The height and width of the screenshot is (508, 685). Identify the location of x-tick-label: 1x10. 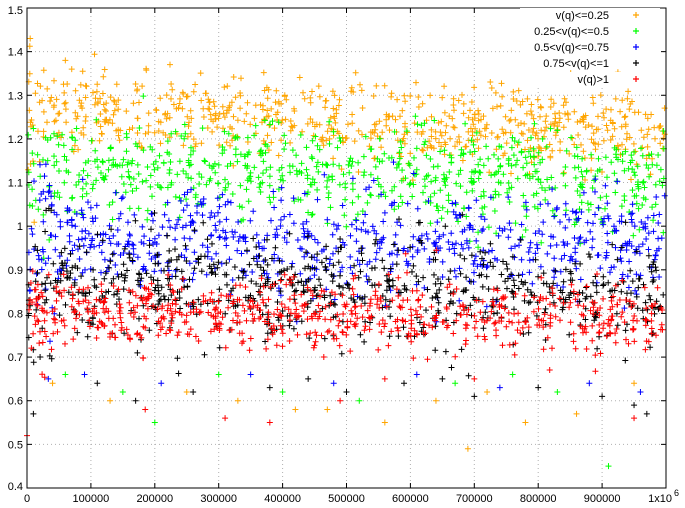
(660, 499).